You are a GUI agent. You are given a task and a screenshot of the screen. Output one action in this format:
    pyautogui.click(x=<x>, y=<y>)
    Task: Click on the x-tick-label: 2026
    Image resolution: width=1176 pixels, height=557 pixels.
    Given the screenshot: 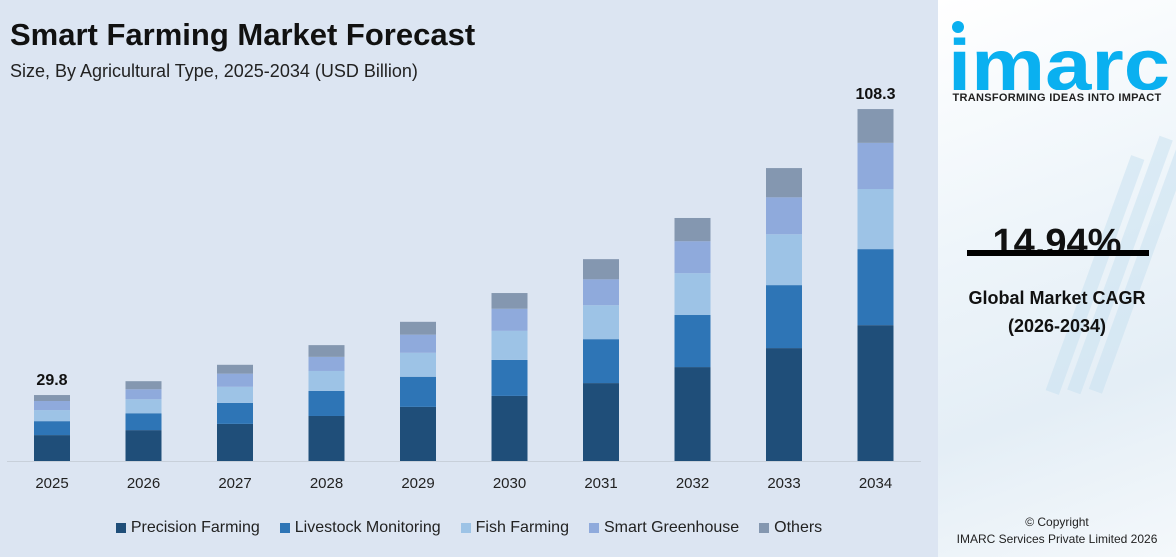 What is the action you would take?
    pyautogui.click(x=143, y=483)
    